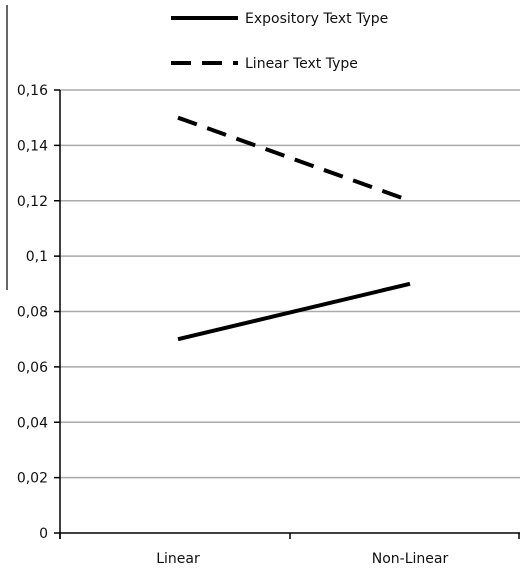 This screenshot has height=574, width=520. Describe the element at coordinates (37, 257) in the screenshot. I see `y-tick-label: 0,1` at that location.